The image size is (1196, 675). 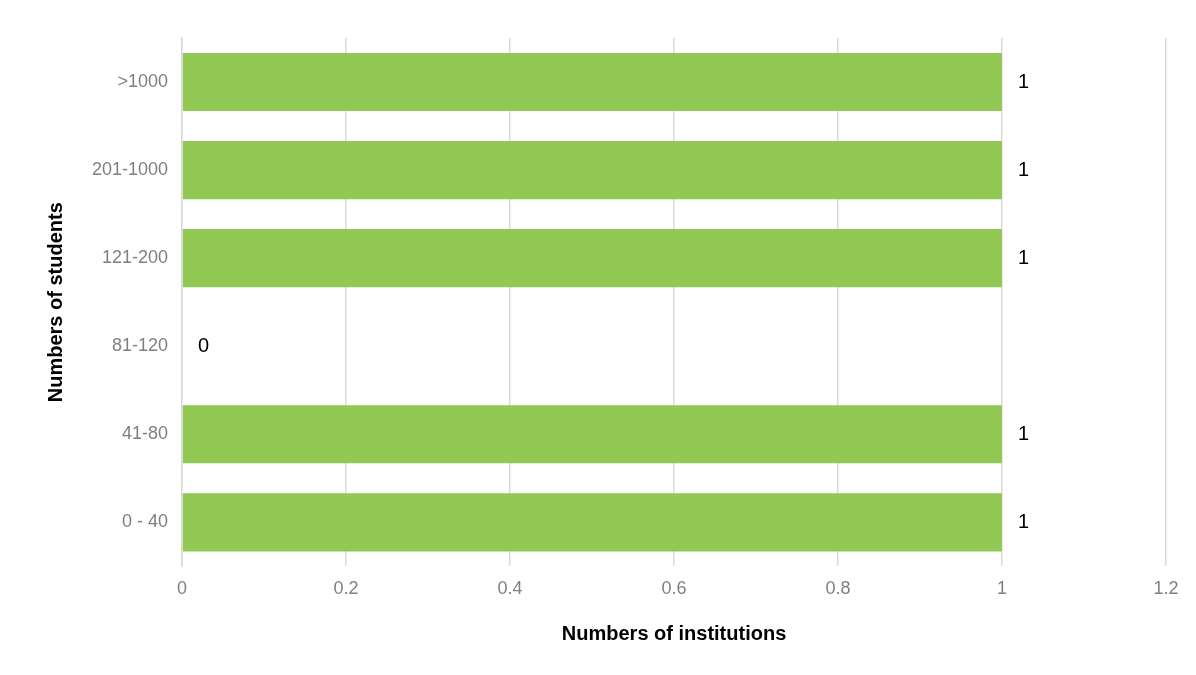 What do you see at coordinates (510, 588) in the screenshot?
I see `x-tick-label: 0.4` at bounding box center [510, 588].